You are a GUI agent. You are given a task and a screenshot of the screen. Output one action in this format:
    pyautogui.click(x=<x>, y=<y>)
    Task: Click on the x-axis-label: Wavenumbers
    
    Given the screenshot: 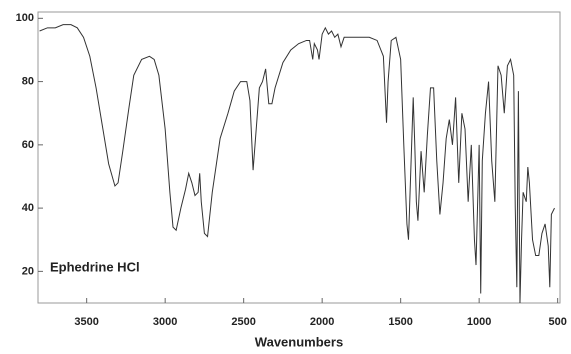 What is the action you would take?
    pyautogui.click(x=299, y=341)
    